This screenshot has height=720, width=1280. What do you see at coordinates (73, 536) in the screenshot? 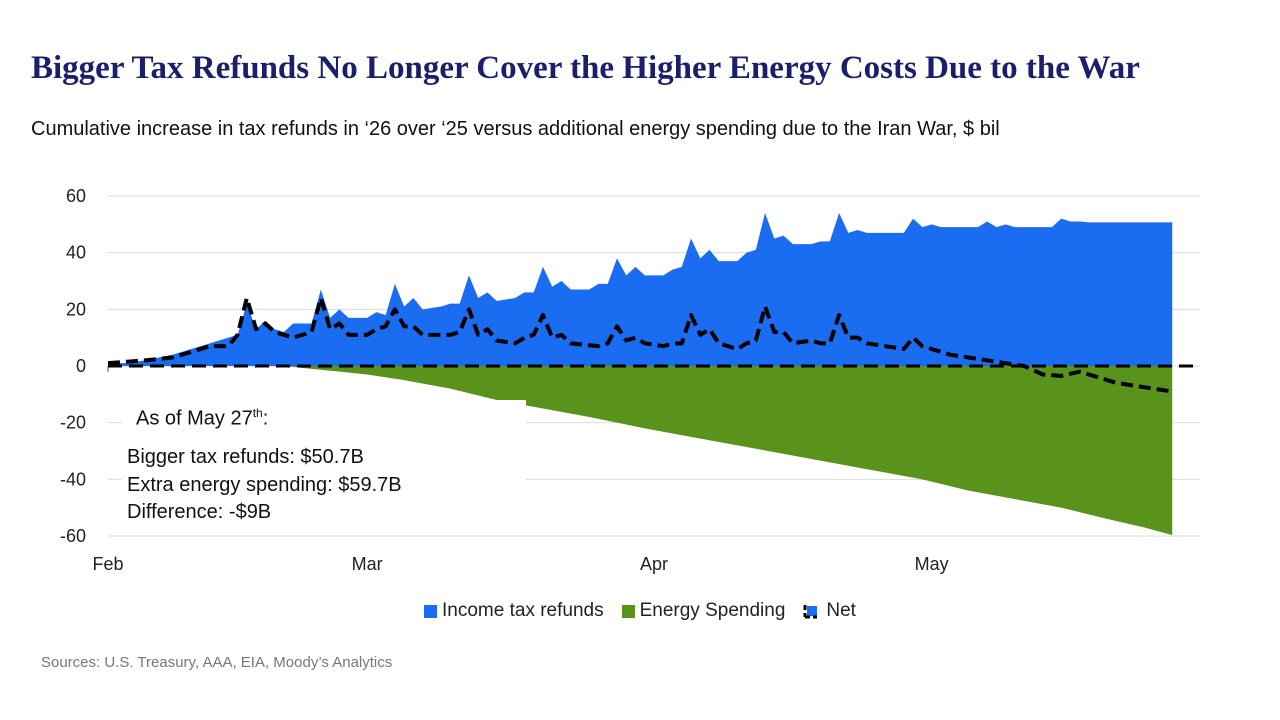
I see `y-tick-label: -60` at bounding box center [73, 536].